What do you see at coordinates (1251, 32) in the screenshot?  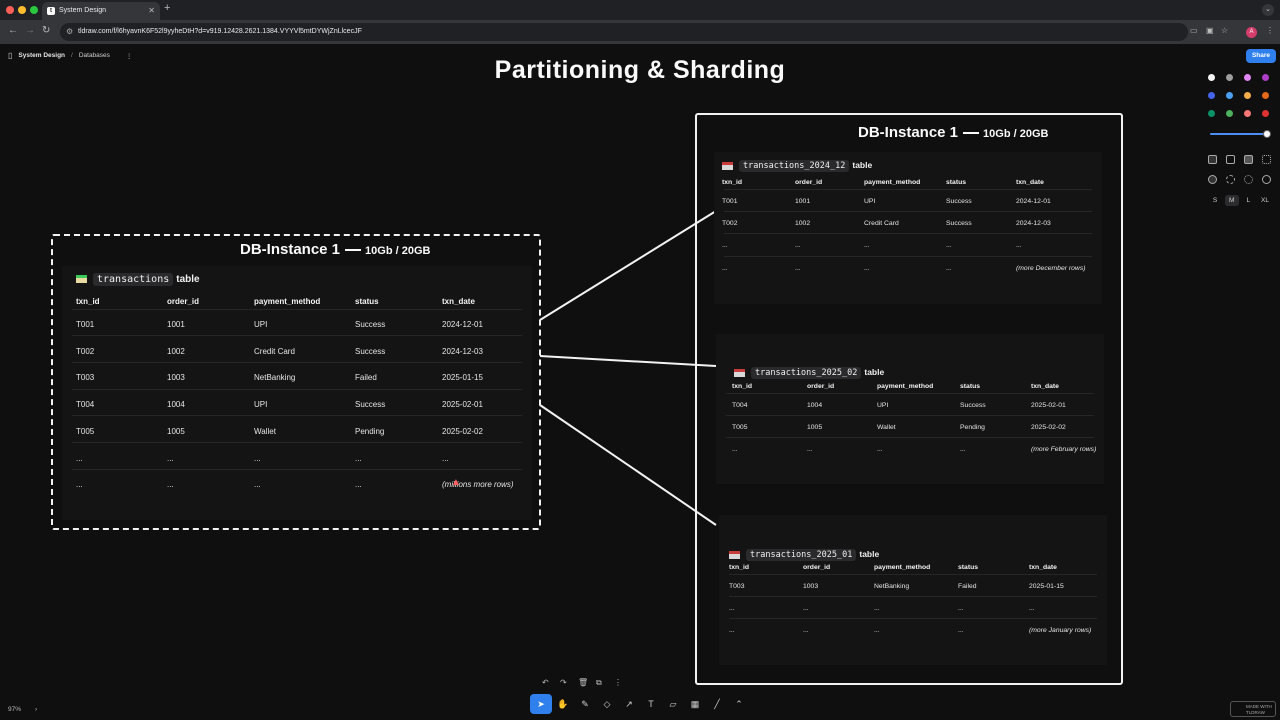 I see `profile-avatar: A` at bounding box center [1251, 32].